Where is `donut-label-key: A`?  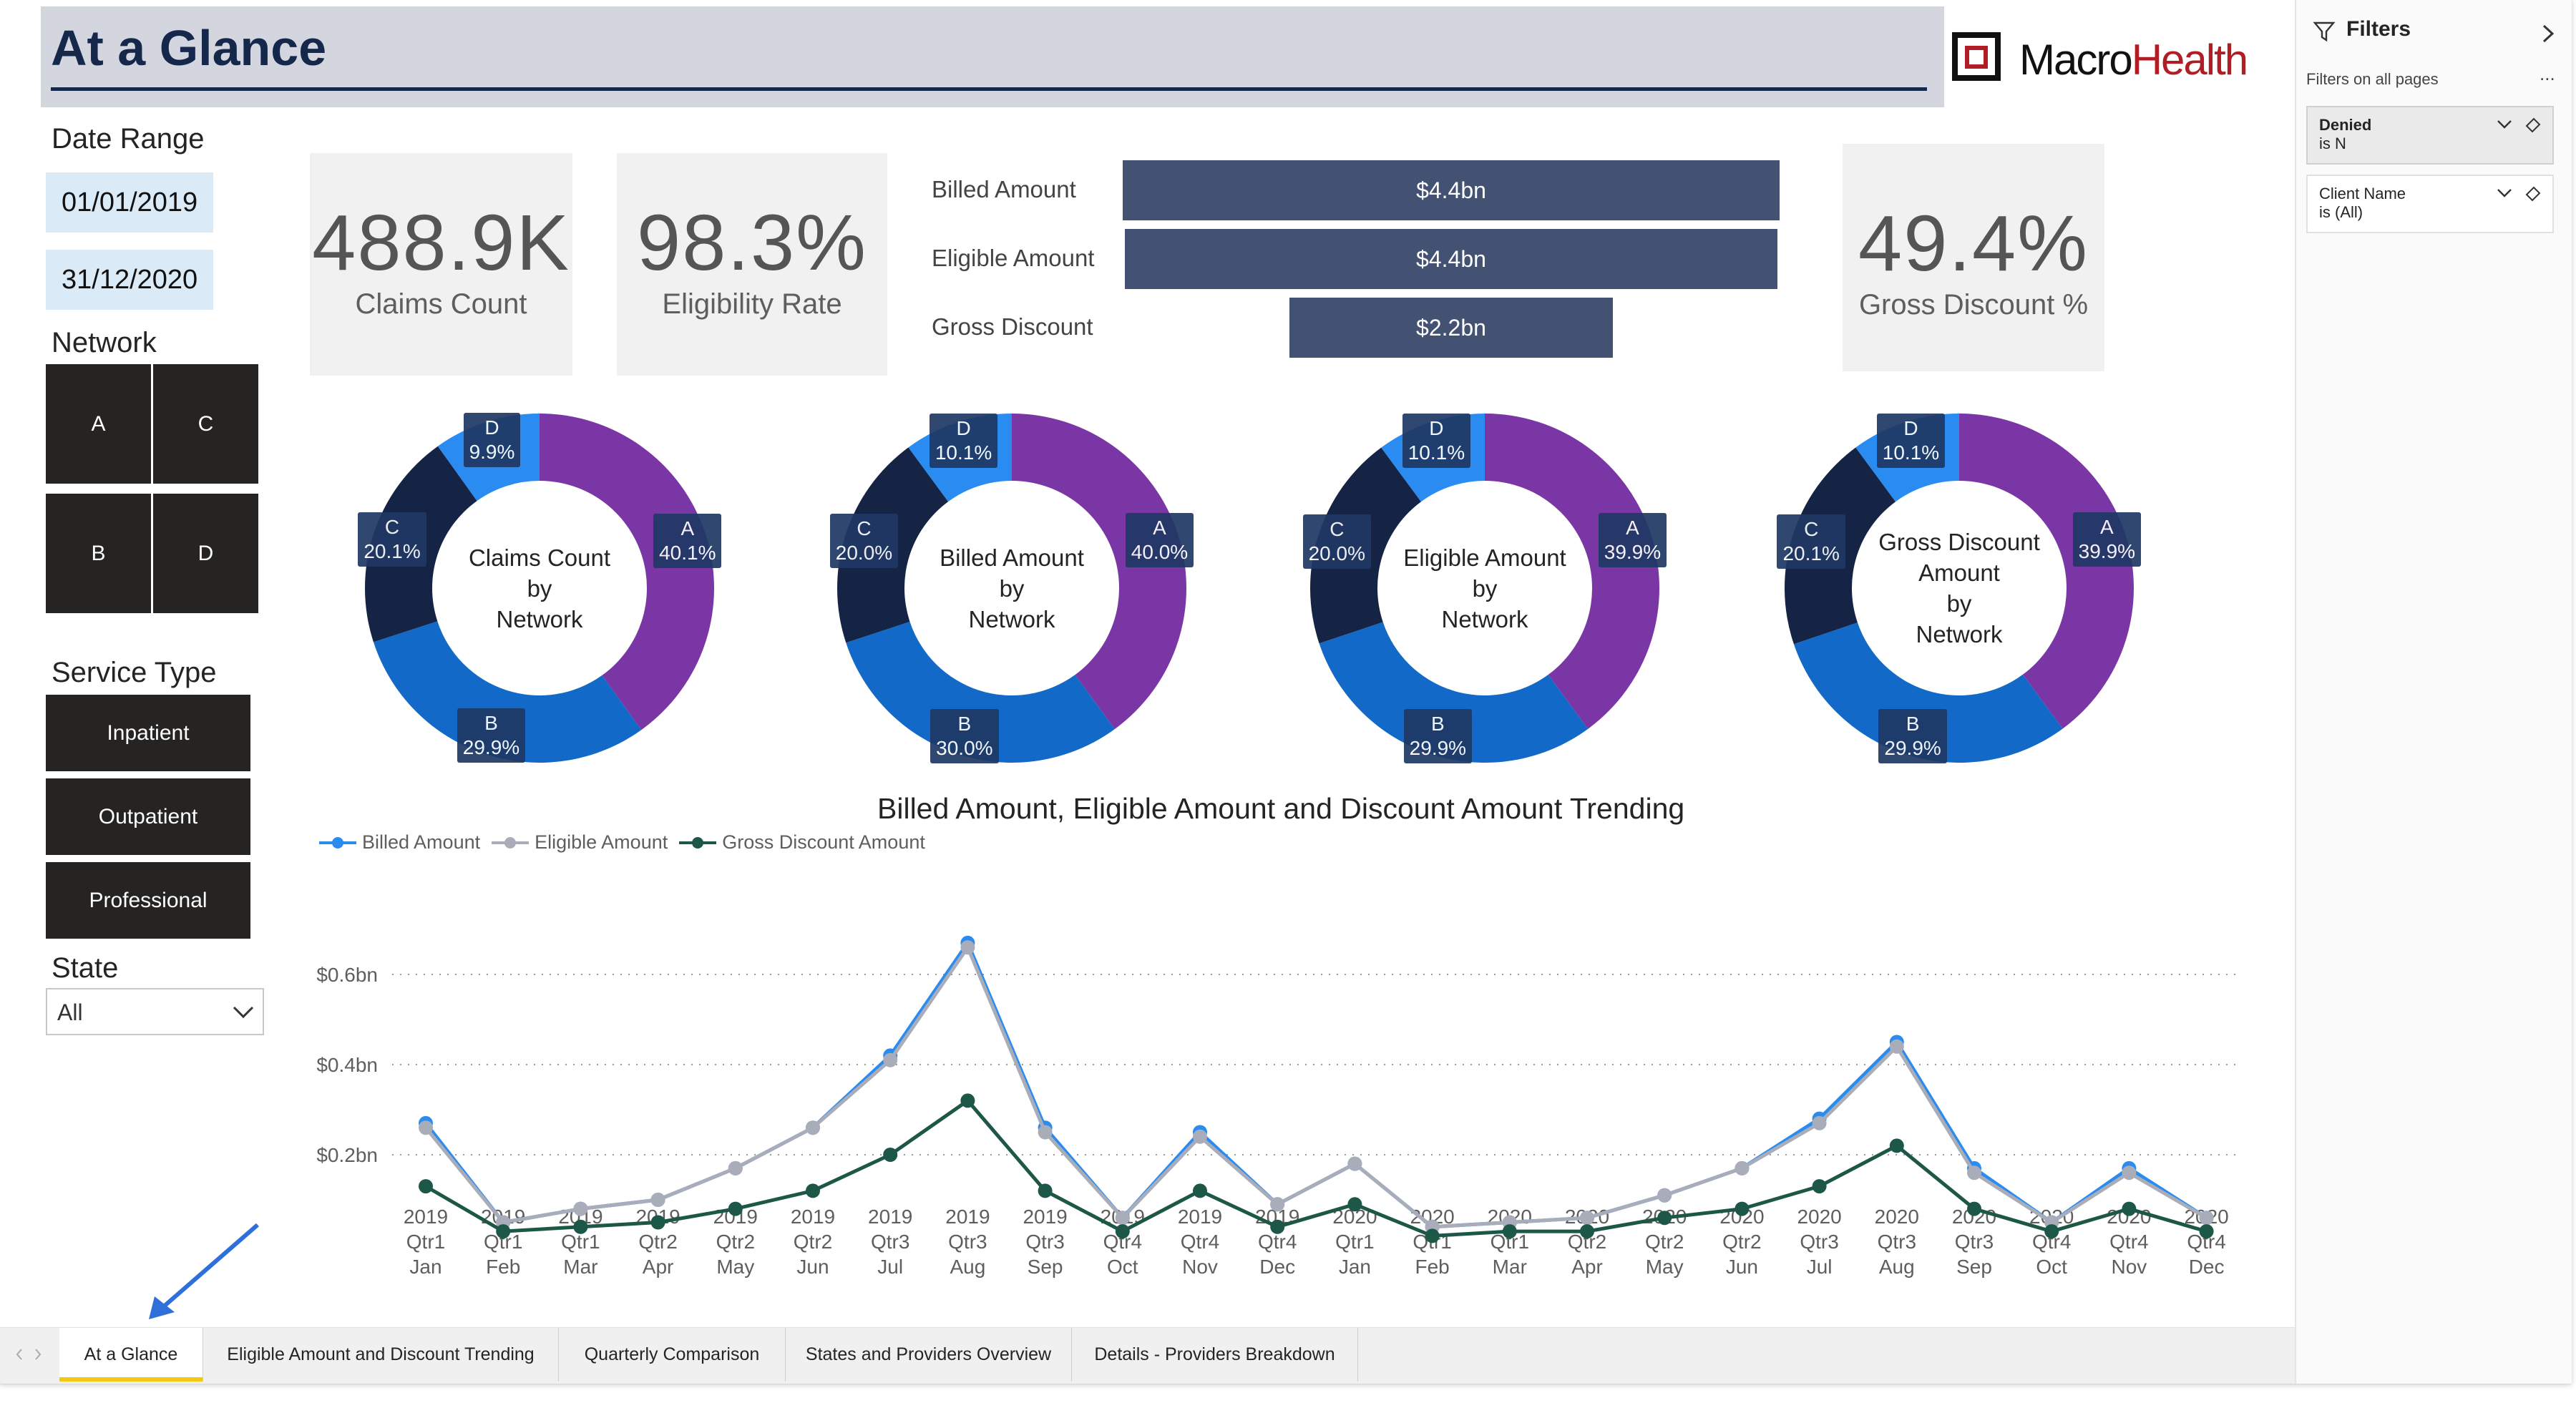
donut-label-key: A is located at coordinates (1632, 527).